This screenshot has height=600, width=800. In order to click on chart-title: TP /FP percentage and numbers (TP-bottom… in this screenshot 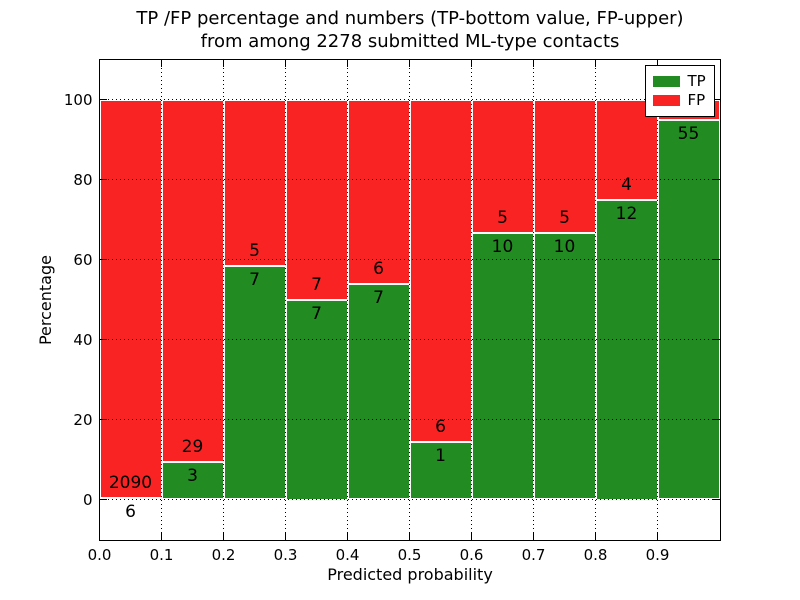, I will do `click(410, 30)`.